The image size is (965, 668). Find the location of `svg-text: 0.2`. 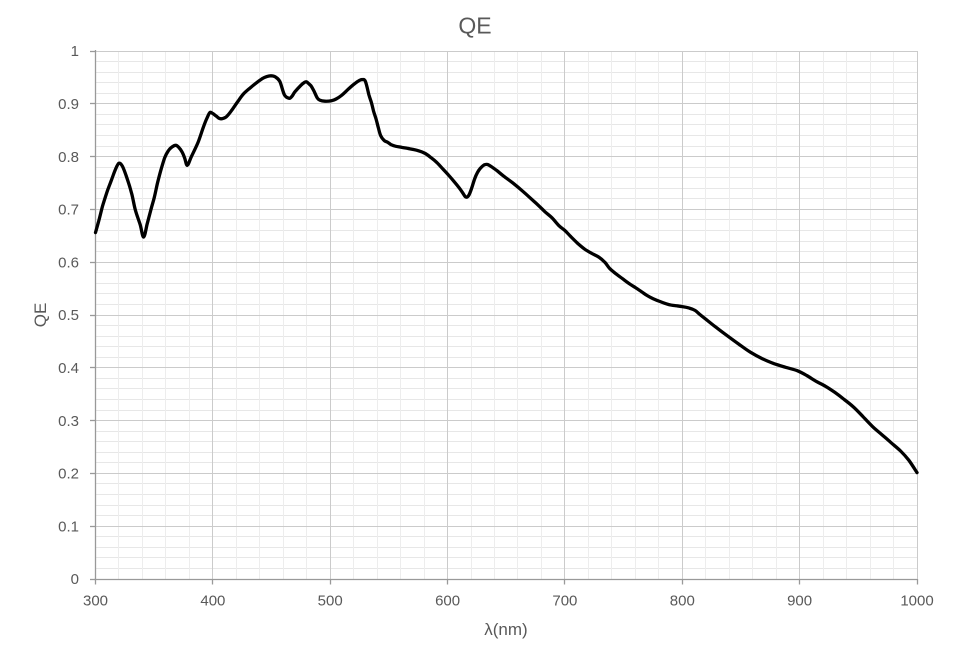

svg-text: 0.2 is located at coordinates (68, 474).